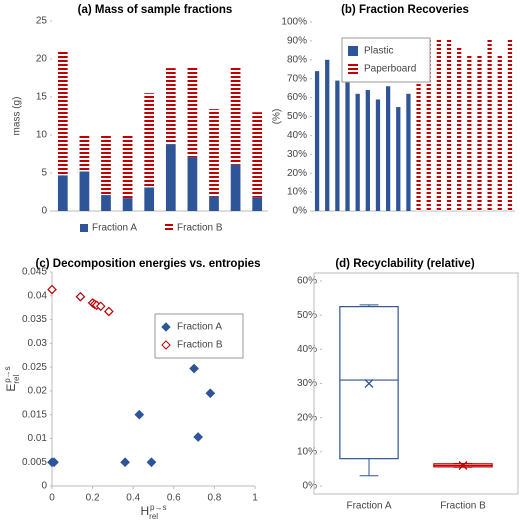 The height and width of the screenshot is (523, 520). What do you see at coordinates (44, 211) in the screenshot?
I see `y-tick-label: 0` at bounding box center [44, 211].